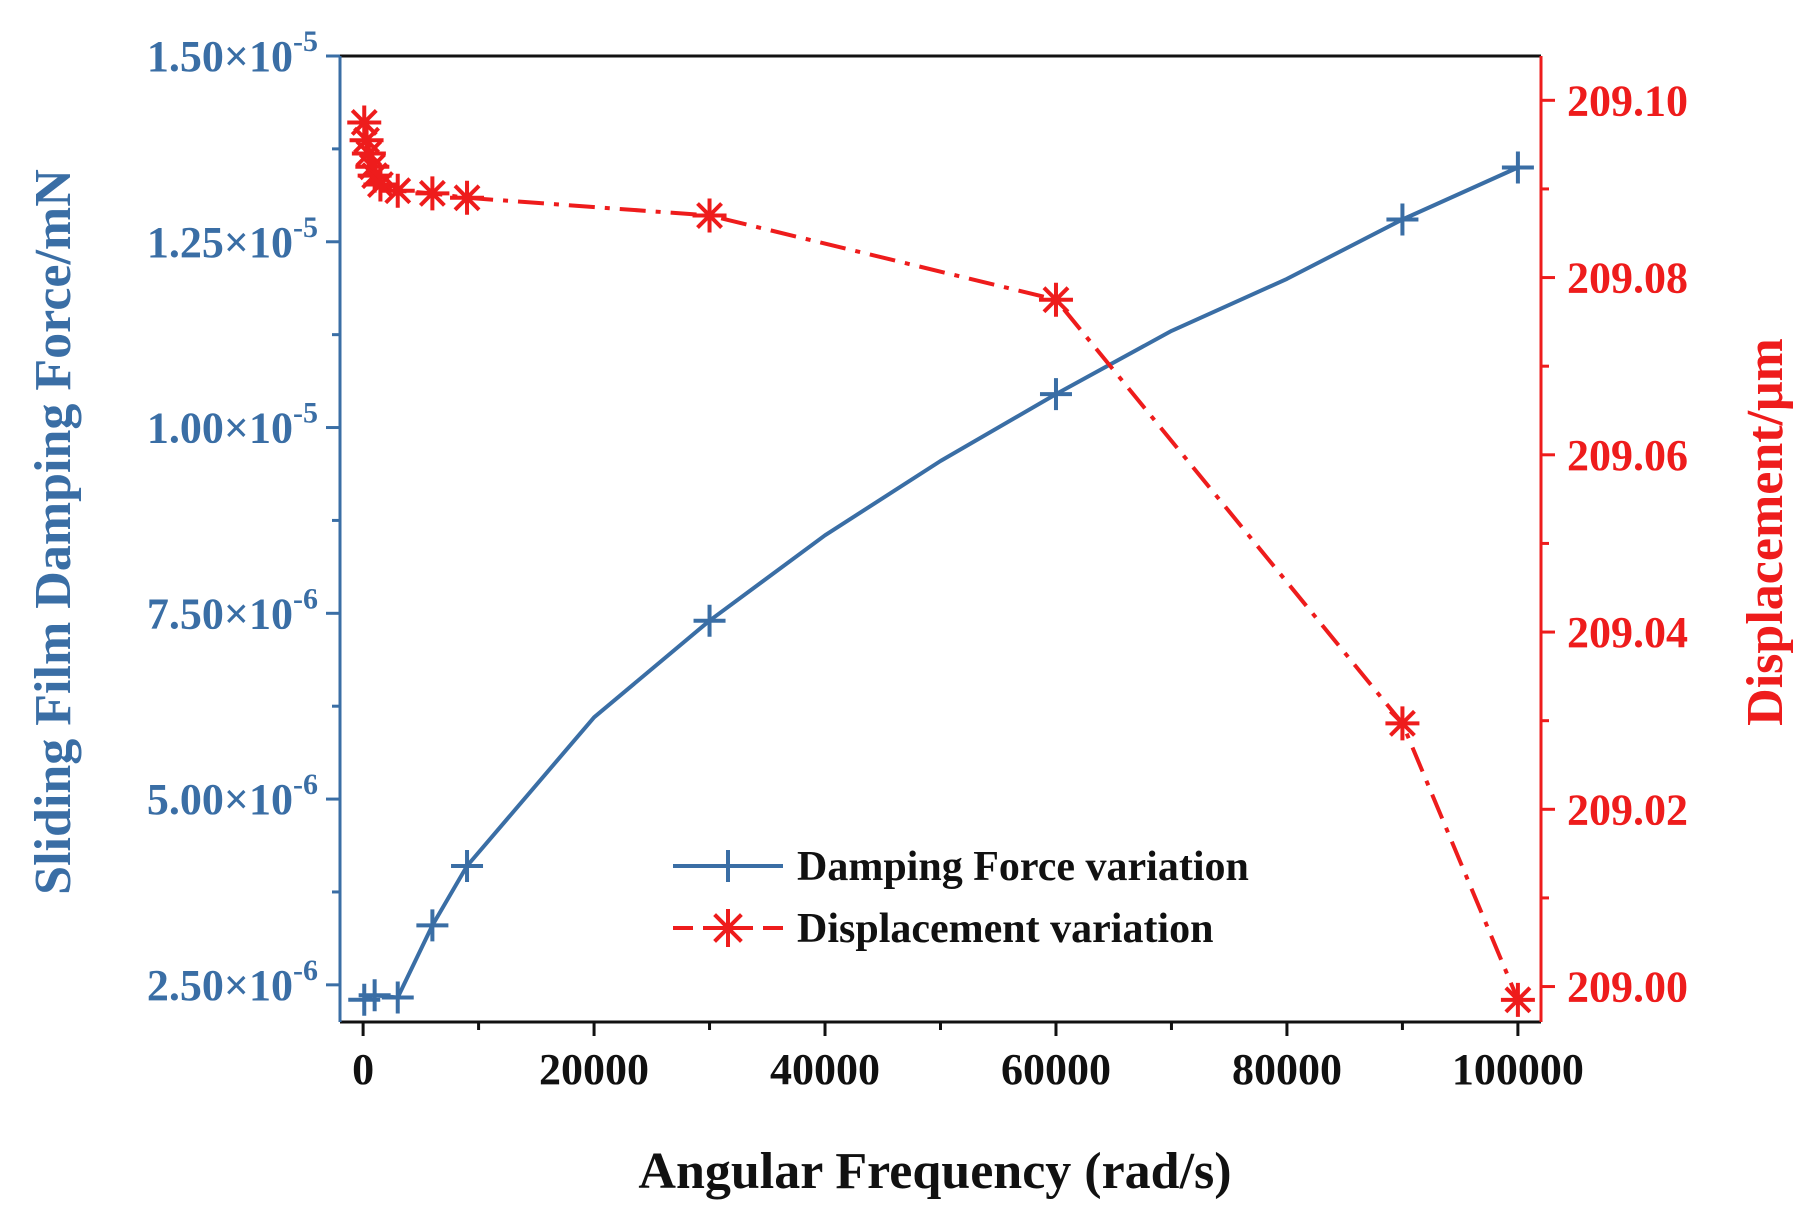 Image resolution: width=1809 pixels, height=1225 pixels. What do you see at coordinates (1765, 532) in the screenshot?
I see `y-axis-right-title: Displacement/μm` at bounding box center [1765, 532].